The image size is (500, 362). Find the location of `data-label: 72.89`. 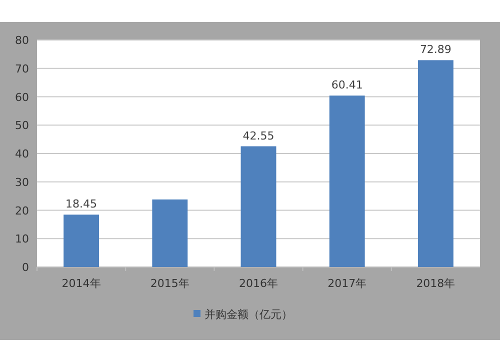

data-label: 72.89 is located at coordinates (436, 49).